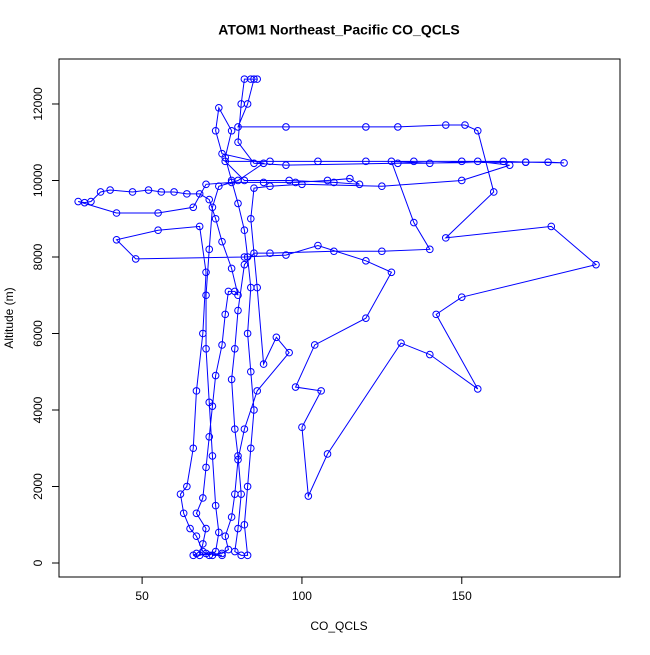 The height and width of the screenshot is (655, 650). What do you see at coordinates (38, 409) in the screenshot?
I see `y-tick-label: 4000` at bounding box center [38, 409].